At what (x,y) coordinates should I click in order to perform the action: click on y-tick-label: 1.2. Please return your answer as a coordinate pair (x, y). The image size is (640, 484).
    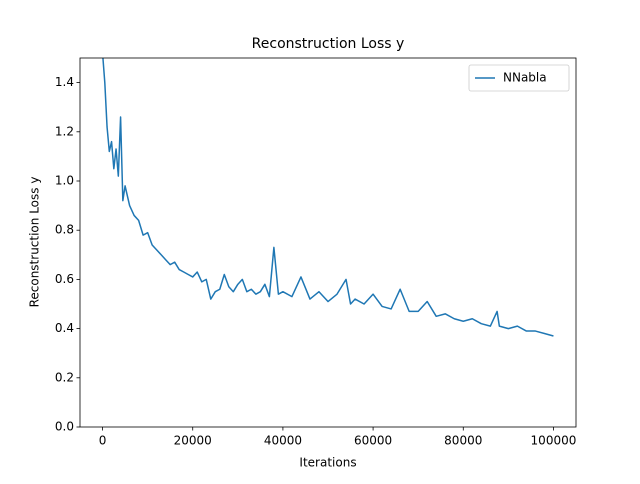
    Looking at the image, I should click on (64, 131).